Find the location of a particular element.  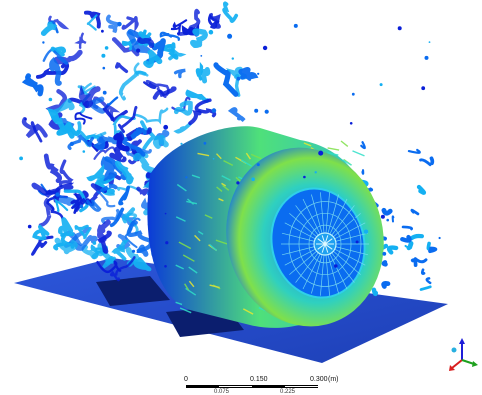

scale-tick-end: 0.300 is located at coordinates (319, 379).